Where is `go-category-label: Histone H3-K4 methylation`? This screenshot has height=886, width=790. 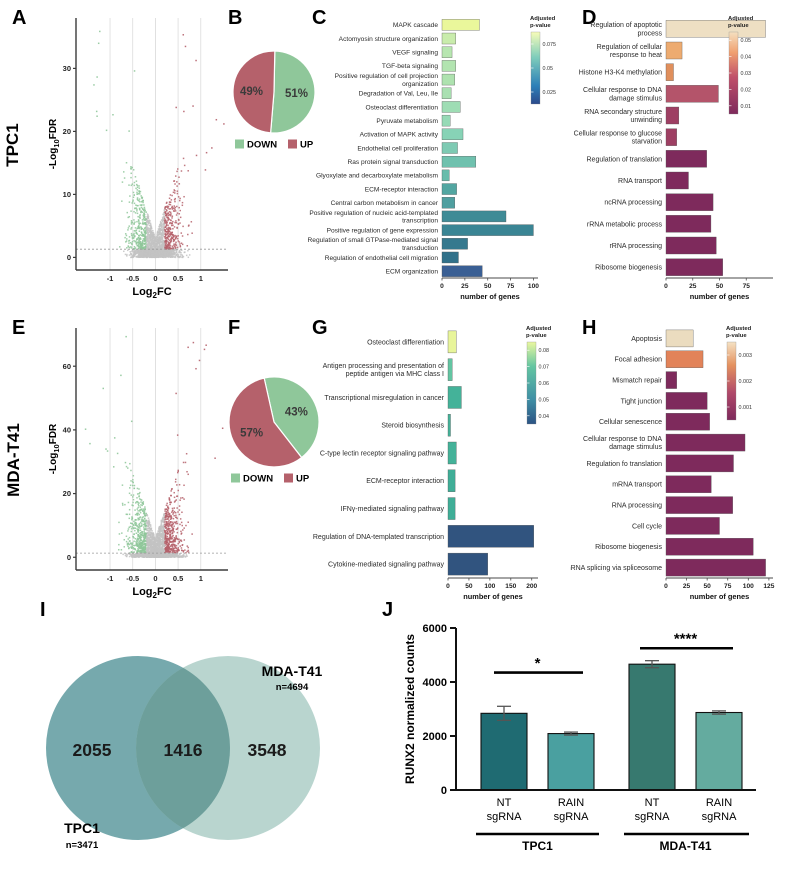
go-category-label: Histone H3-K4 methylation is located at coordinates (620, 73).